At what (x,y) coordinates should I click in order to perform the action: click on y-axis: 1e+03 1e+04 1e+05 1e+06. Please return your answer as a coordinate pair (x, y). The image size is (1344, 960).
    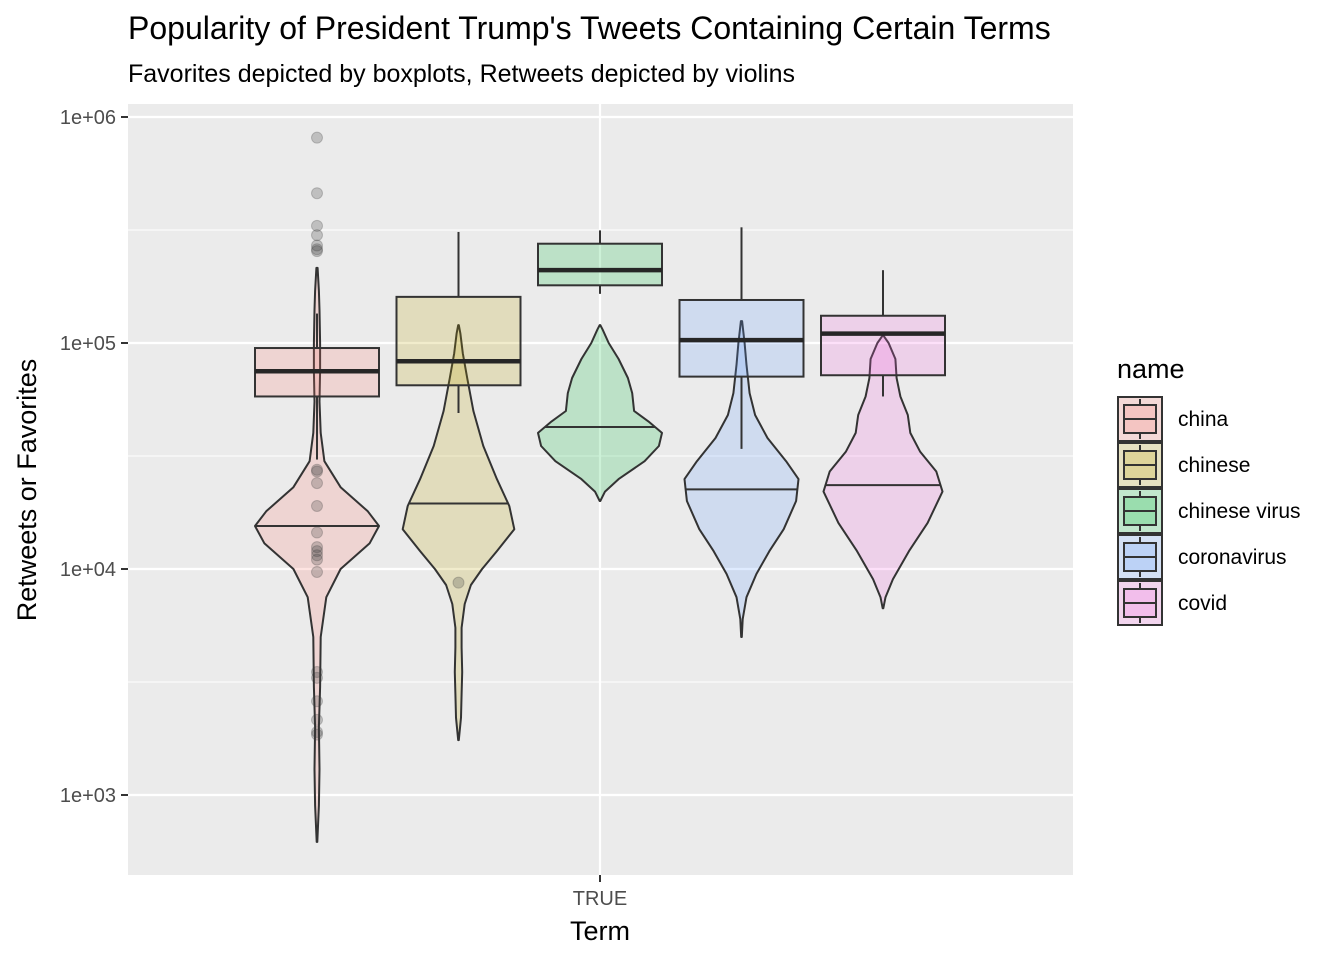
    Looking at the image, I should click on (94, 457).